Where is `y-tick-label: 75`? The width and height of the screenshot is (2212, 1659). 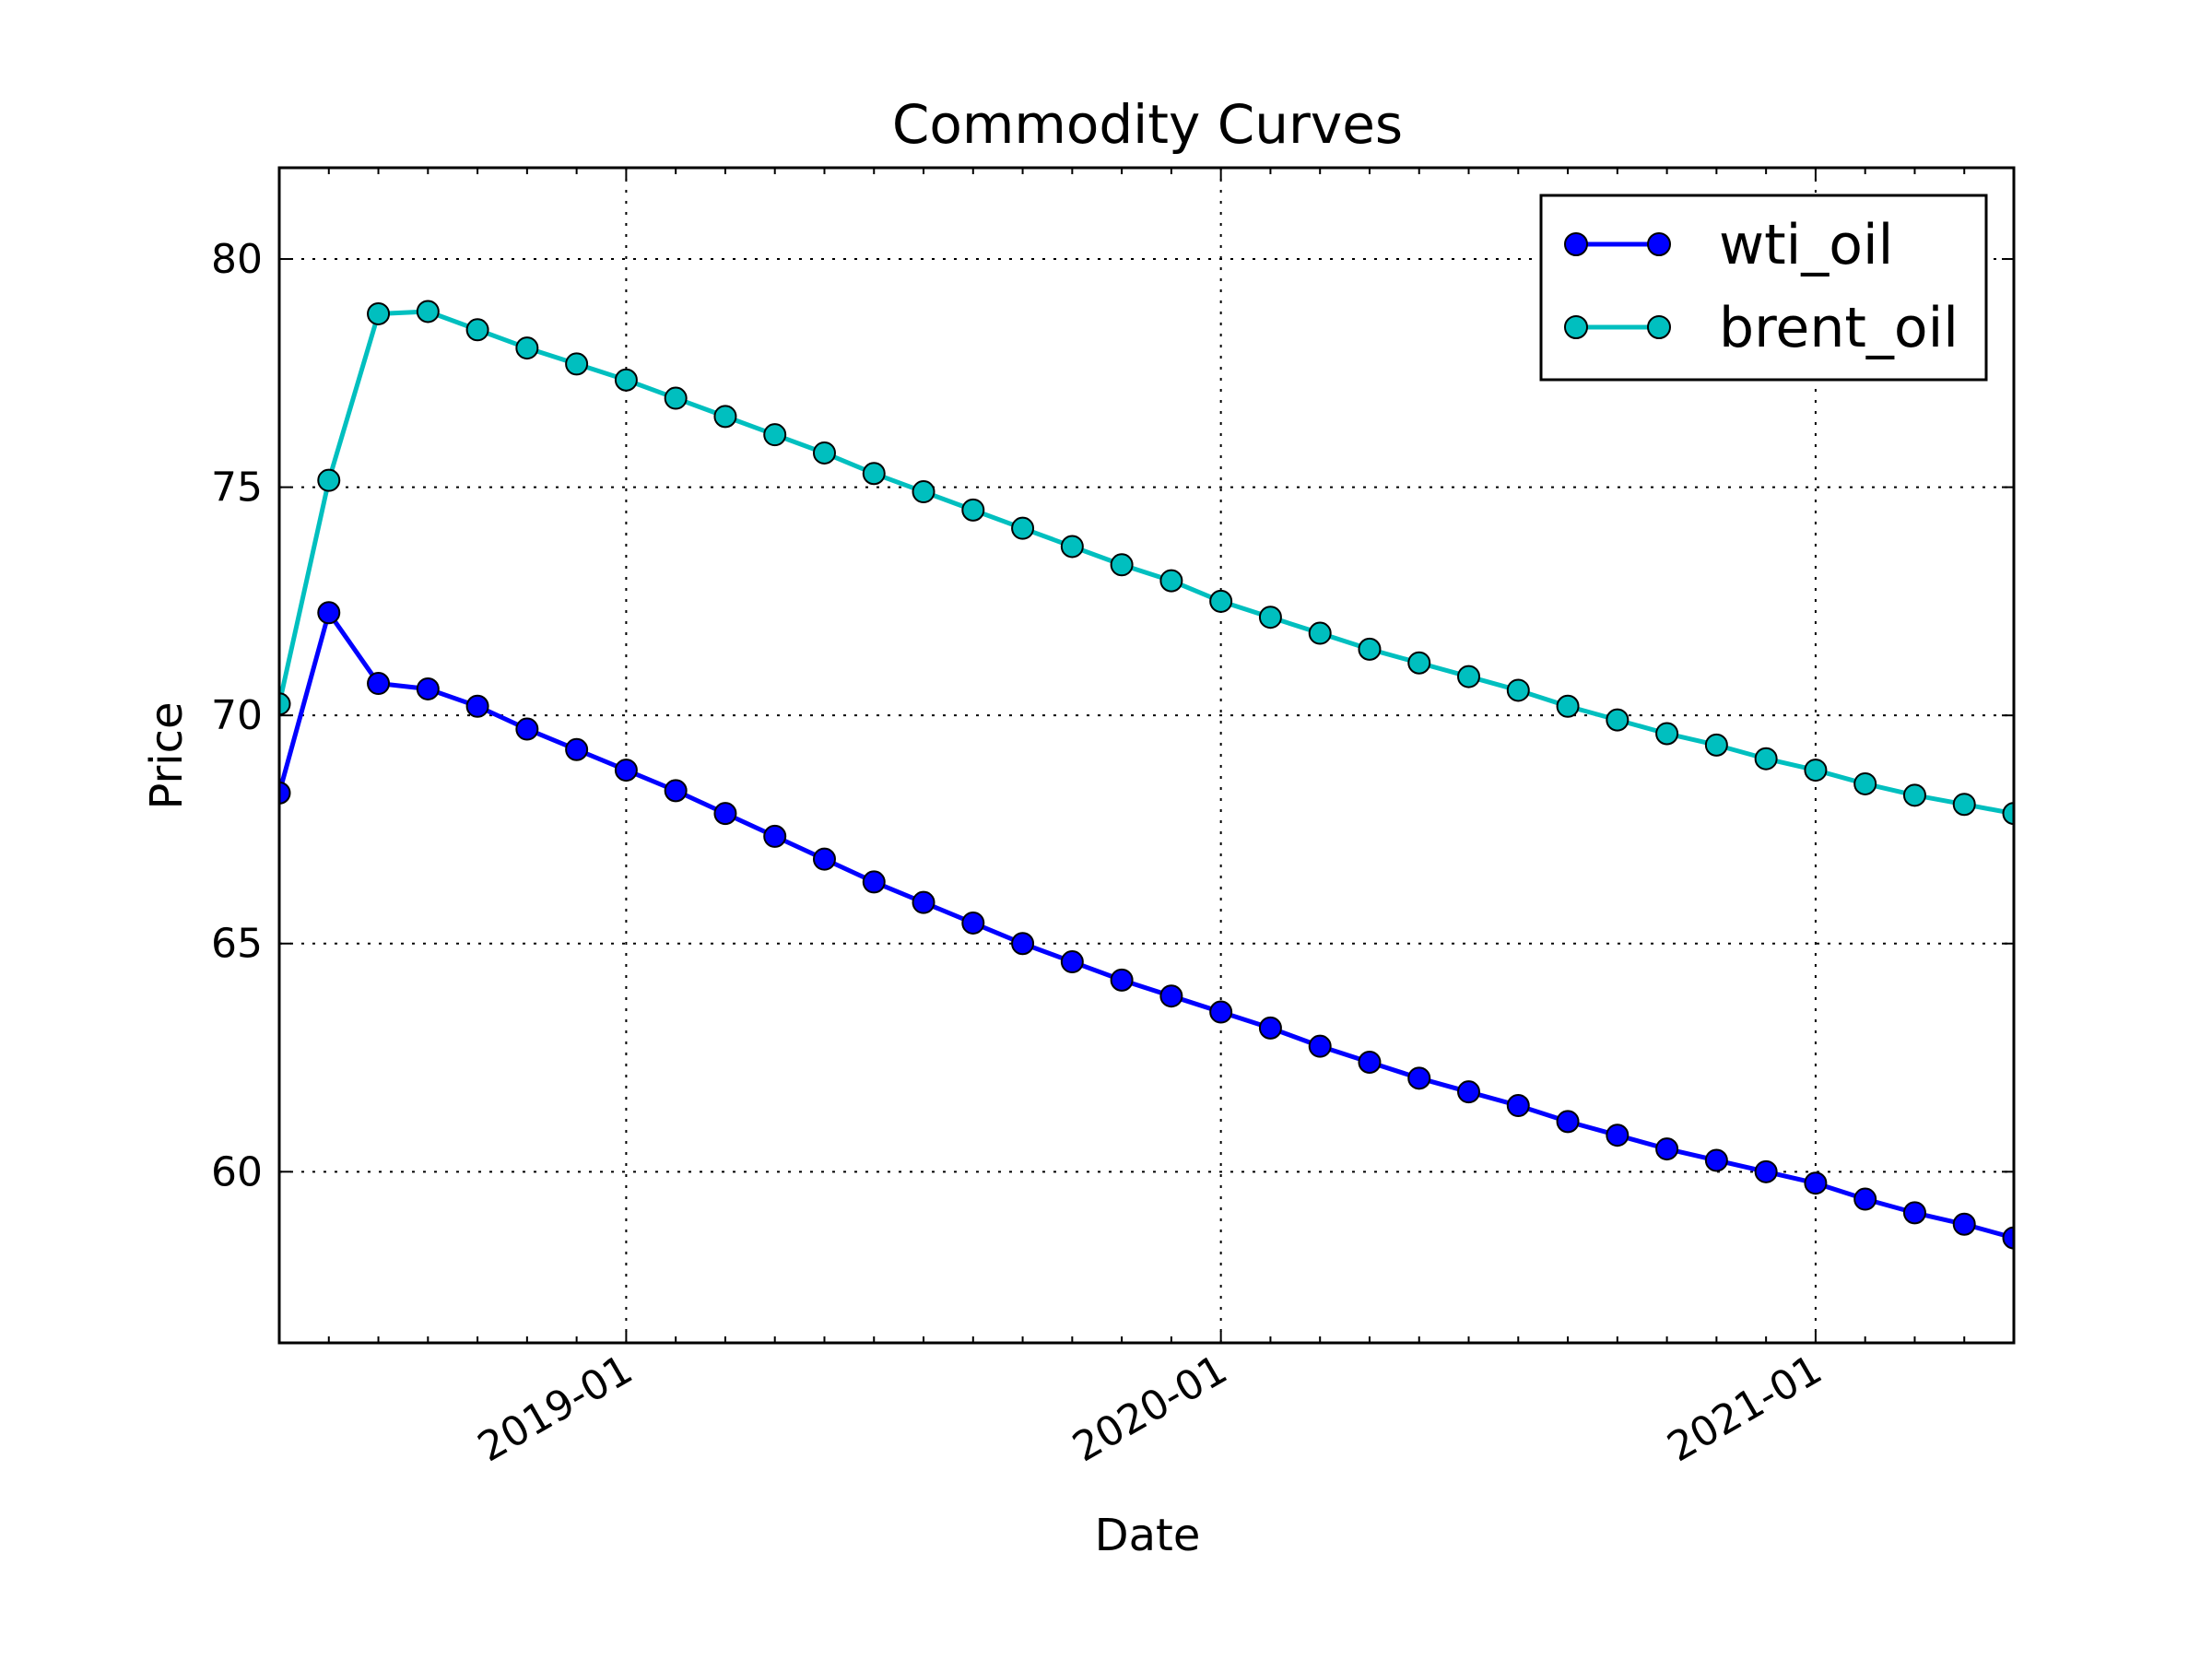
y-tick-label: 75 is located at coordinates (237, 488).